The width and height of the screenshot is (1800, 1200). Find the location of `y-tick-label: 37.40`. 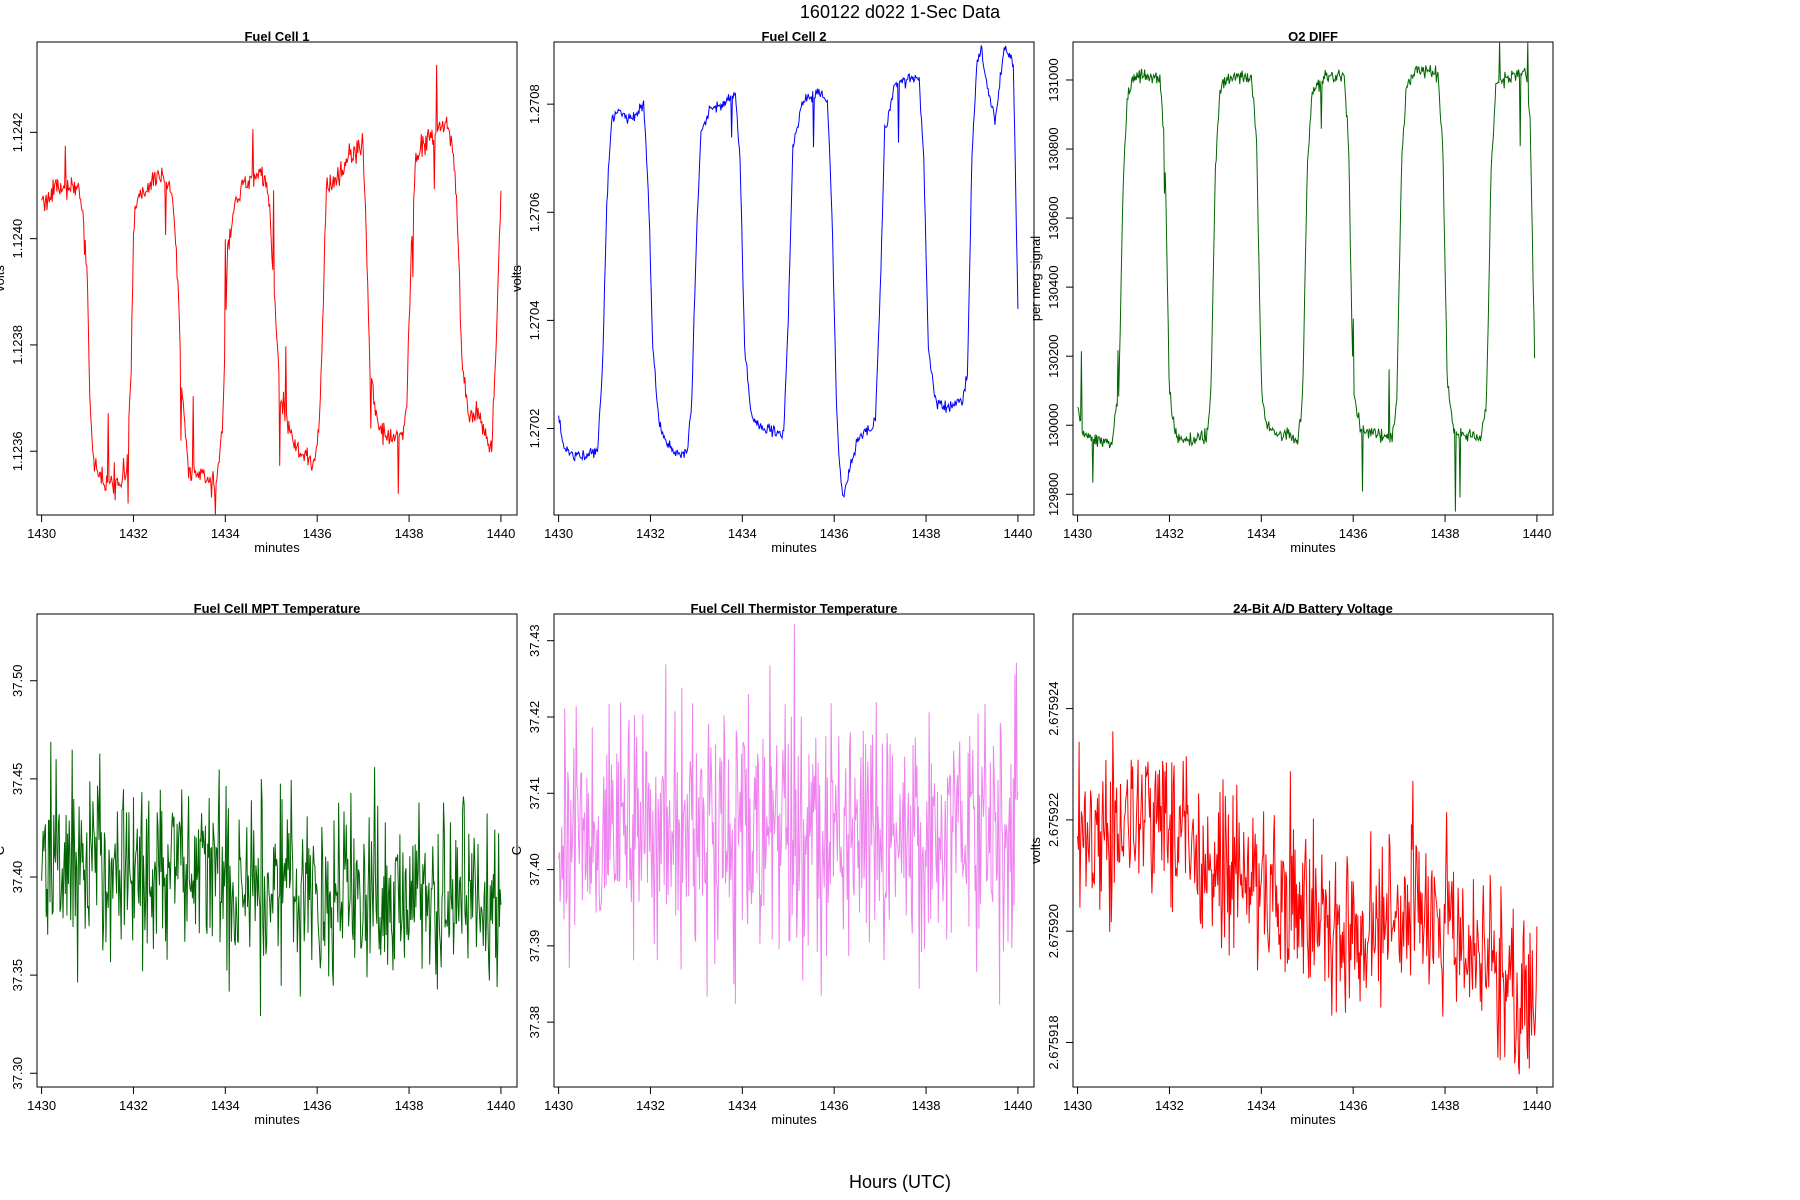

y-tick-label: 37.40 is located at coordinates (17, 877).